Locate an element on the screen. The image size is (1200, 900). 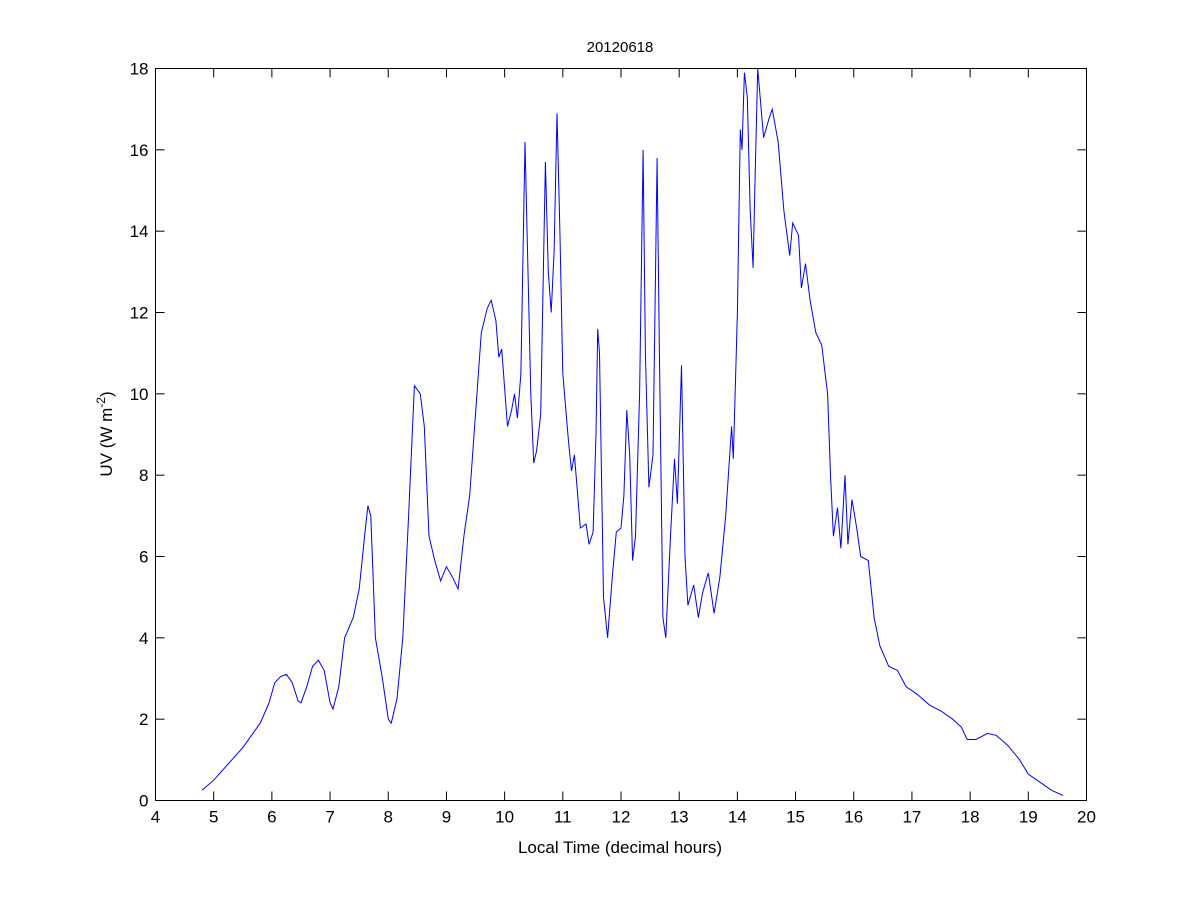
y-axis-label-superscript: -2 is located at coordinates (101, 402).